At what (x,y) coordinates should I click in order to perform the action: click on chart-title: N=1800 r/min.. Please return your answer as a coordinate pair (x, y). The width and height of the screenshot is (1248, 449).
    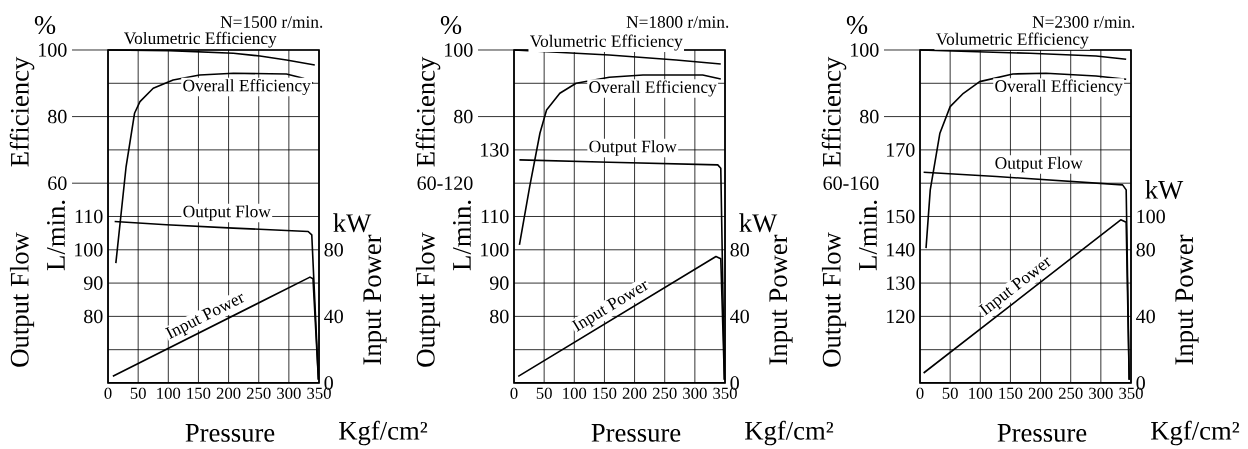
    Looking at the image, I should click on (677, 22).